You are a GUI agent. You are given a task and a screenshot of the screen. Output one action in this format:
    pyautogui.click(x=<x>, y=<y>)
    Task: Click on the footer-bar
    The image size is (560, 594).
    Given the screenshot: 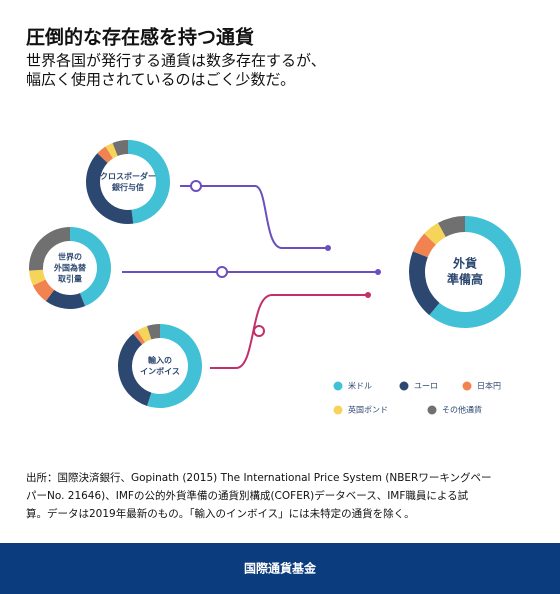 What is the action you would take?
    pyautogui.click(x=280, y=568)
    